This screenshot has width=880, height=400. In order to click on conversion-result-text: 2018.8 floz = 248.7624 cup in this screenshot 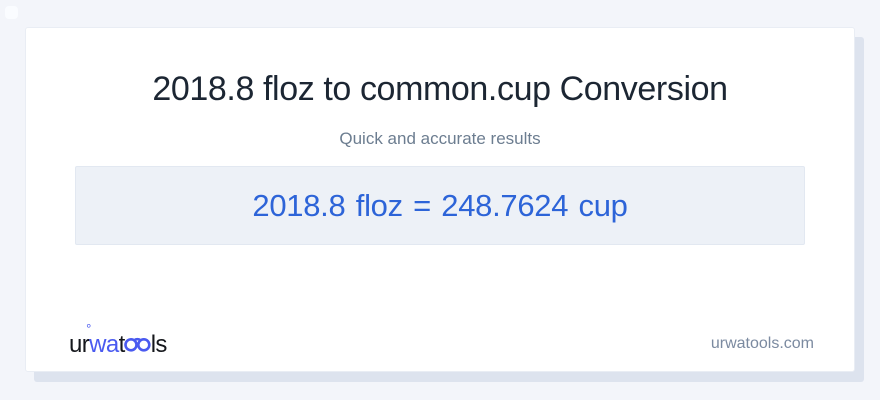, I will do `click(439, 206)`.